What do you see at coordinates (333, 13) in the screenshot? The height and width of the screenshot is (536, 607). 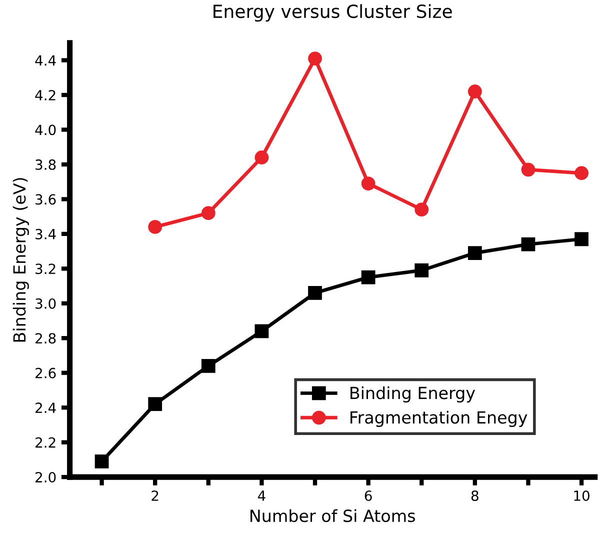 I see `chart-title: Energy versus Cluster Size` at bounding box center [333, 13].